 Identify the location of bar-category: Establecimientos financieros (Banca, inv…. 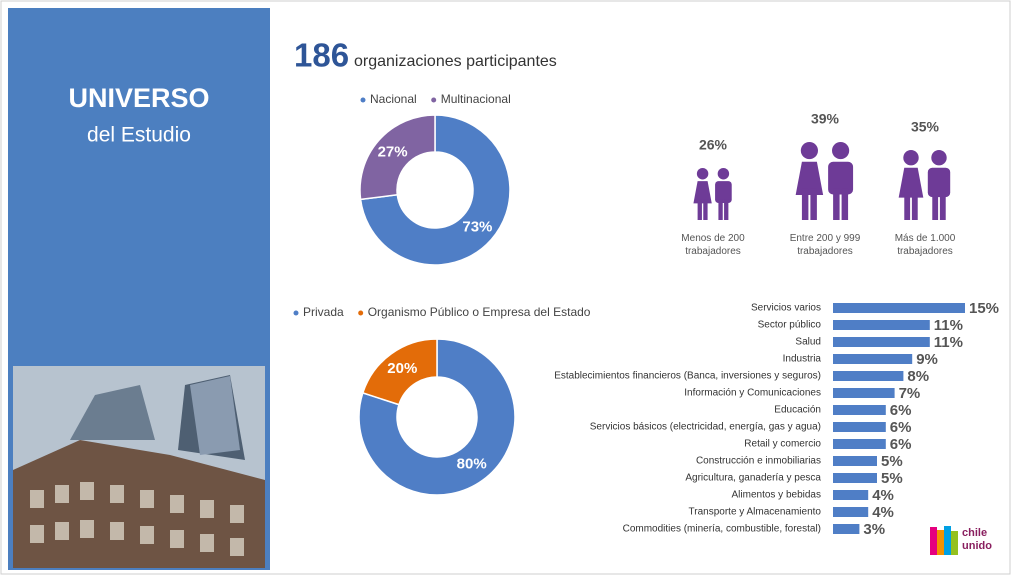
(687, 376).